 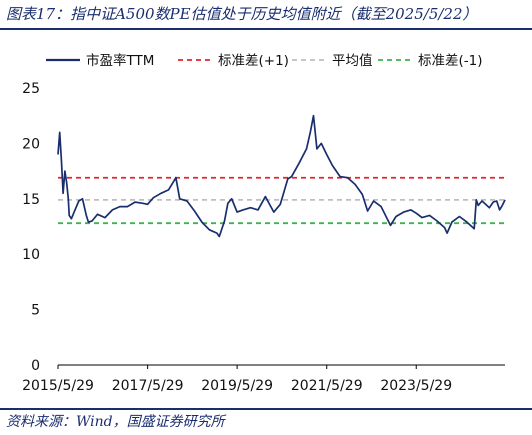 What do you see at coordinates (266, 409) in the screenshot?
I see `source-divider` at bounding box center [266, 409].